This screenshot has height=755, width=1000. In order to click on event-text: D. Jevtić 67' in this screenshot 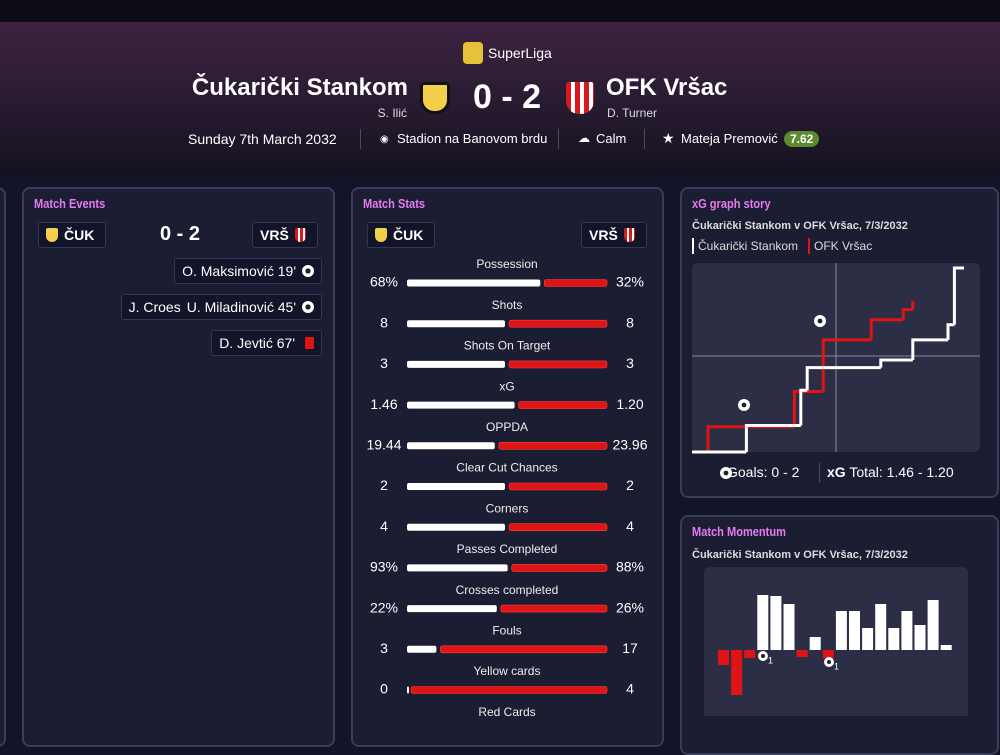, I will do `click(257, 343)`.